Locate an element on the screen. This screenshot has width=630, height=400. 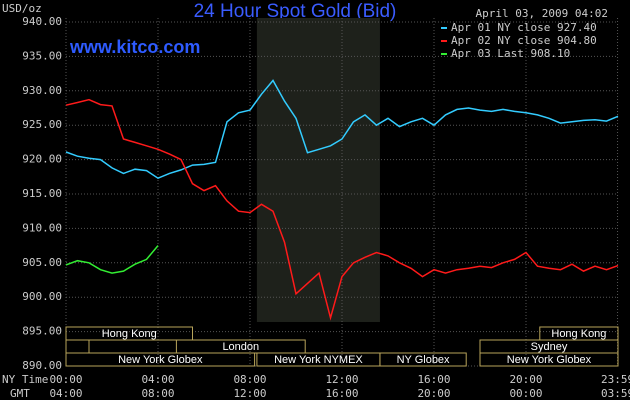
x-axis-label: NY Time is located at coordinates (25, 379).